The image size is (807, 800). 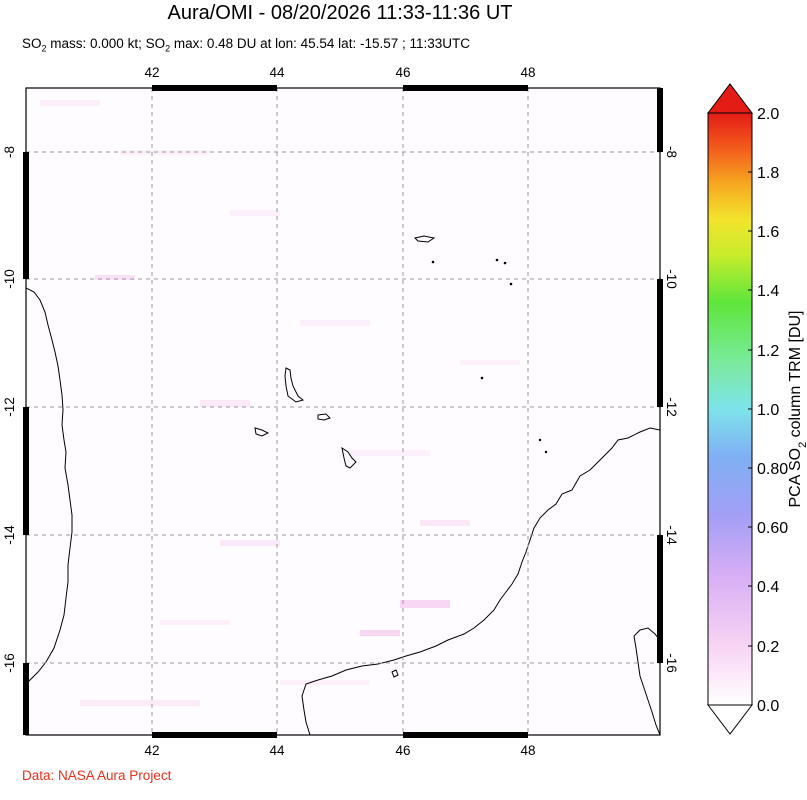 I want to click on map-title: Aura/OMI - 08/20/2026 11:33-11:36 UT, so click(x=340, y=13).